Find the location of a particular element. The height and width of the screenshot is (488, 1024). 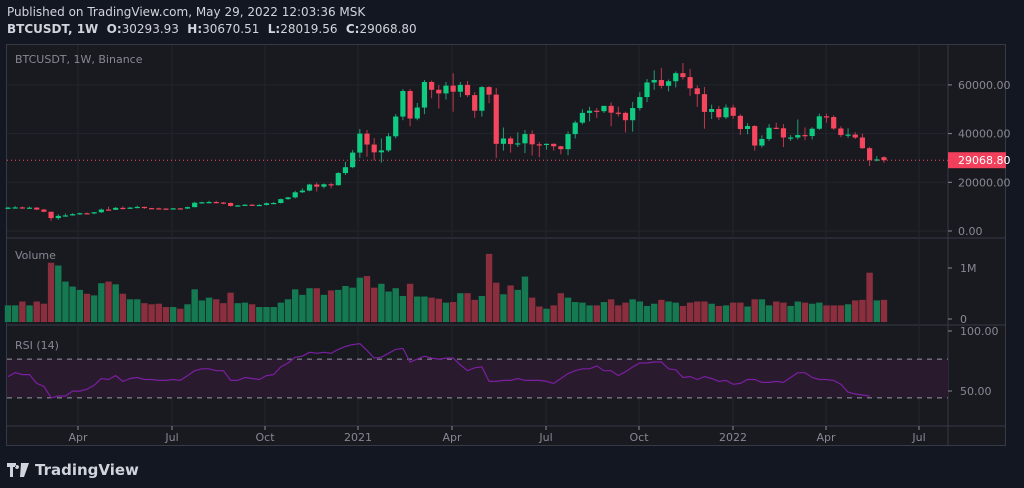

svg-text: 1M is located at coordinates (968, 268).